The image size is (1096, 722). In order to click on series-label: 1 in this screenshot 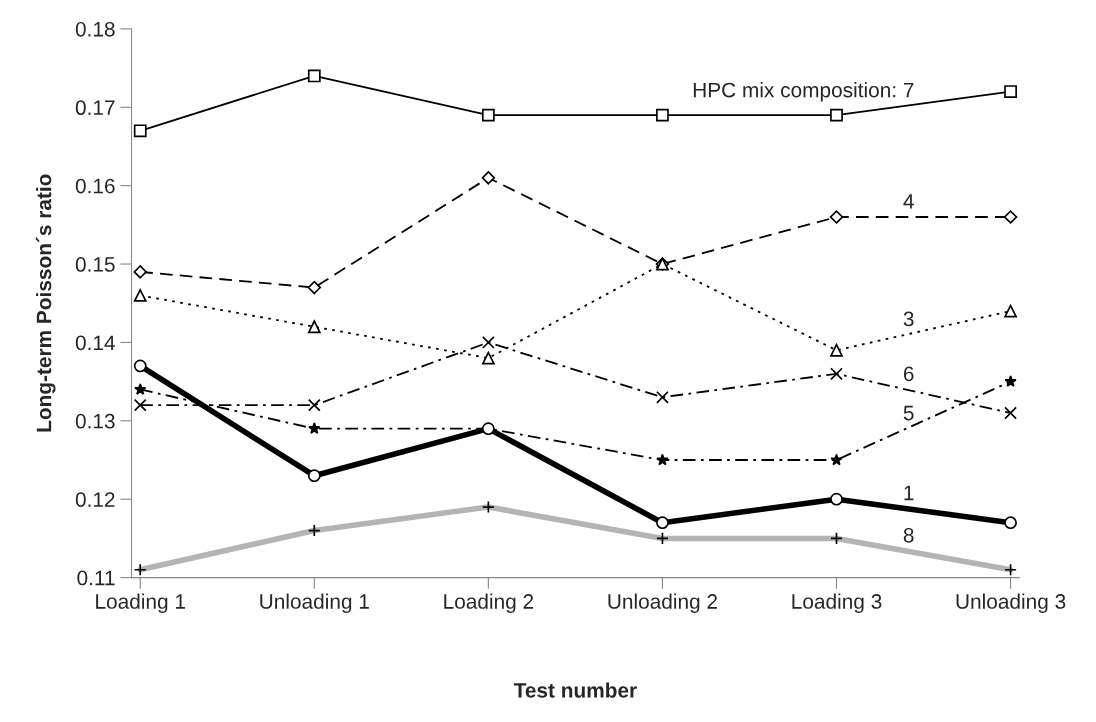, I will do `click(909, 493)`.